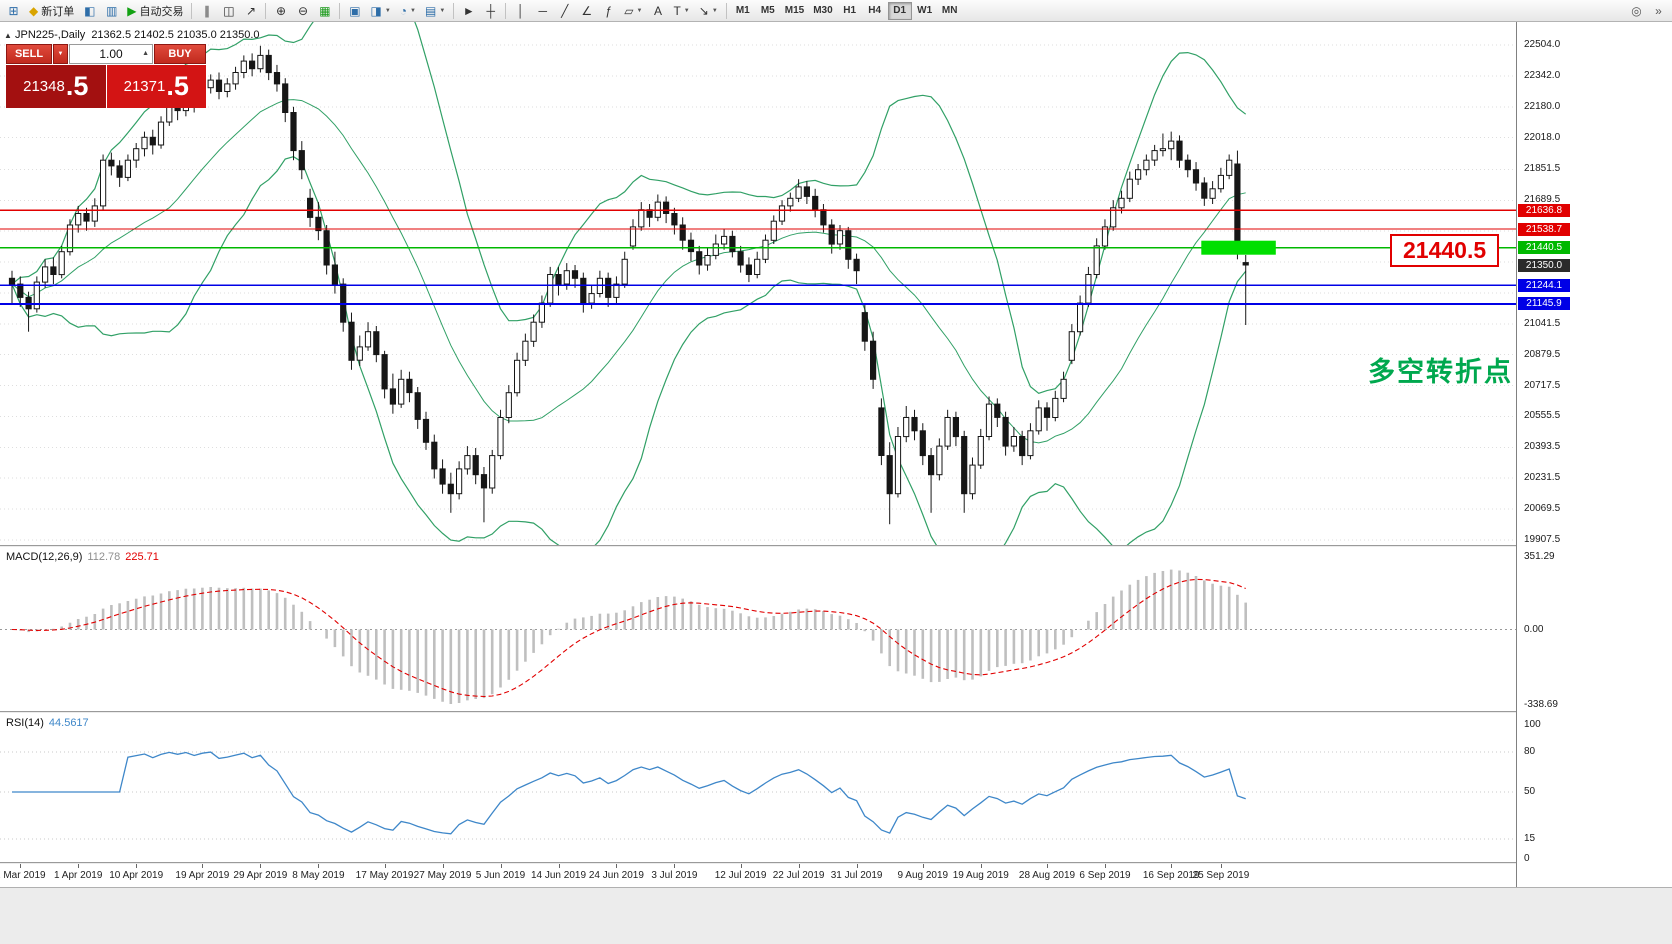  I want to click on timeframe-m15-button: M15, so click(794, 11).